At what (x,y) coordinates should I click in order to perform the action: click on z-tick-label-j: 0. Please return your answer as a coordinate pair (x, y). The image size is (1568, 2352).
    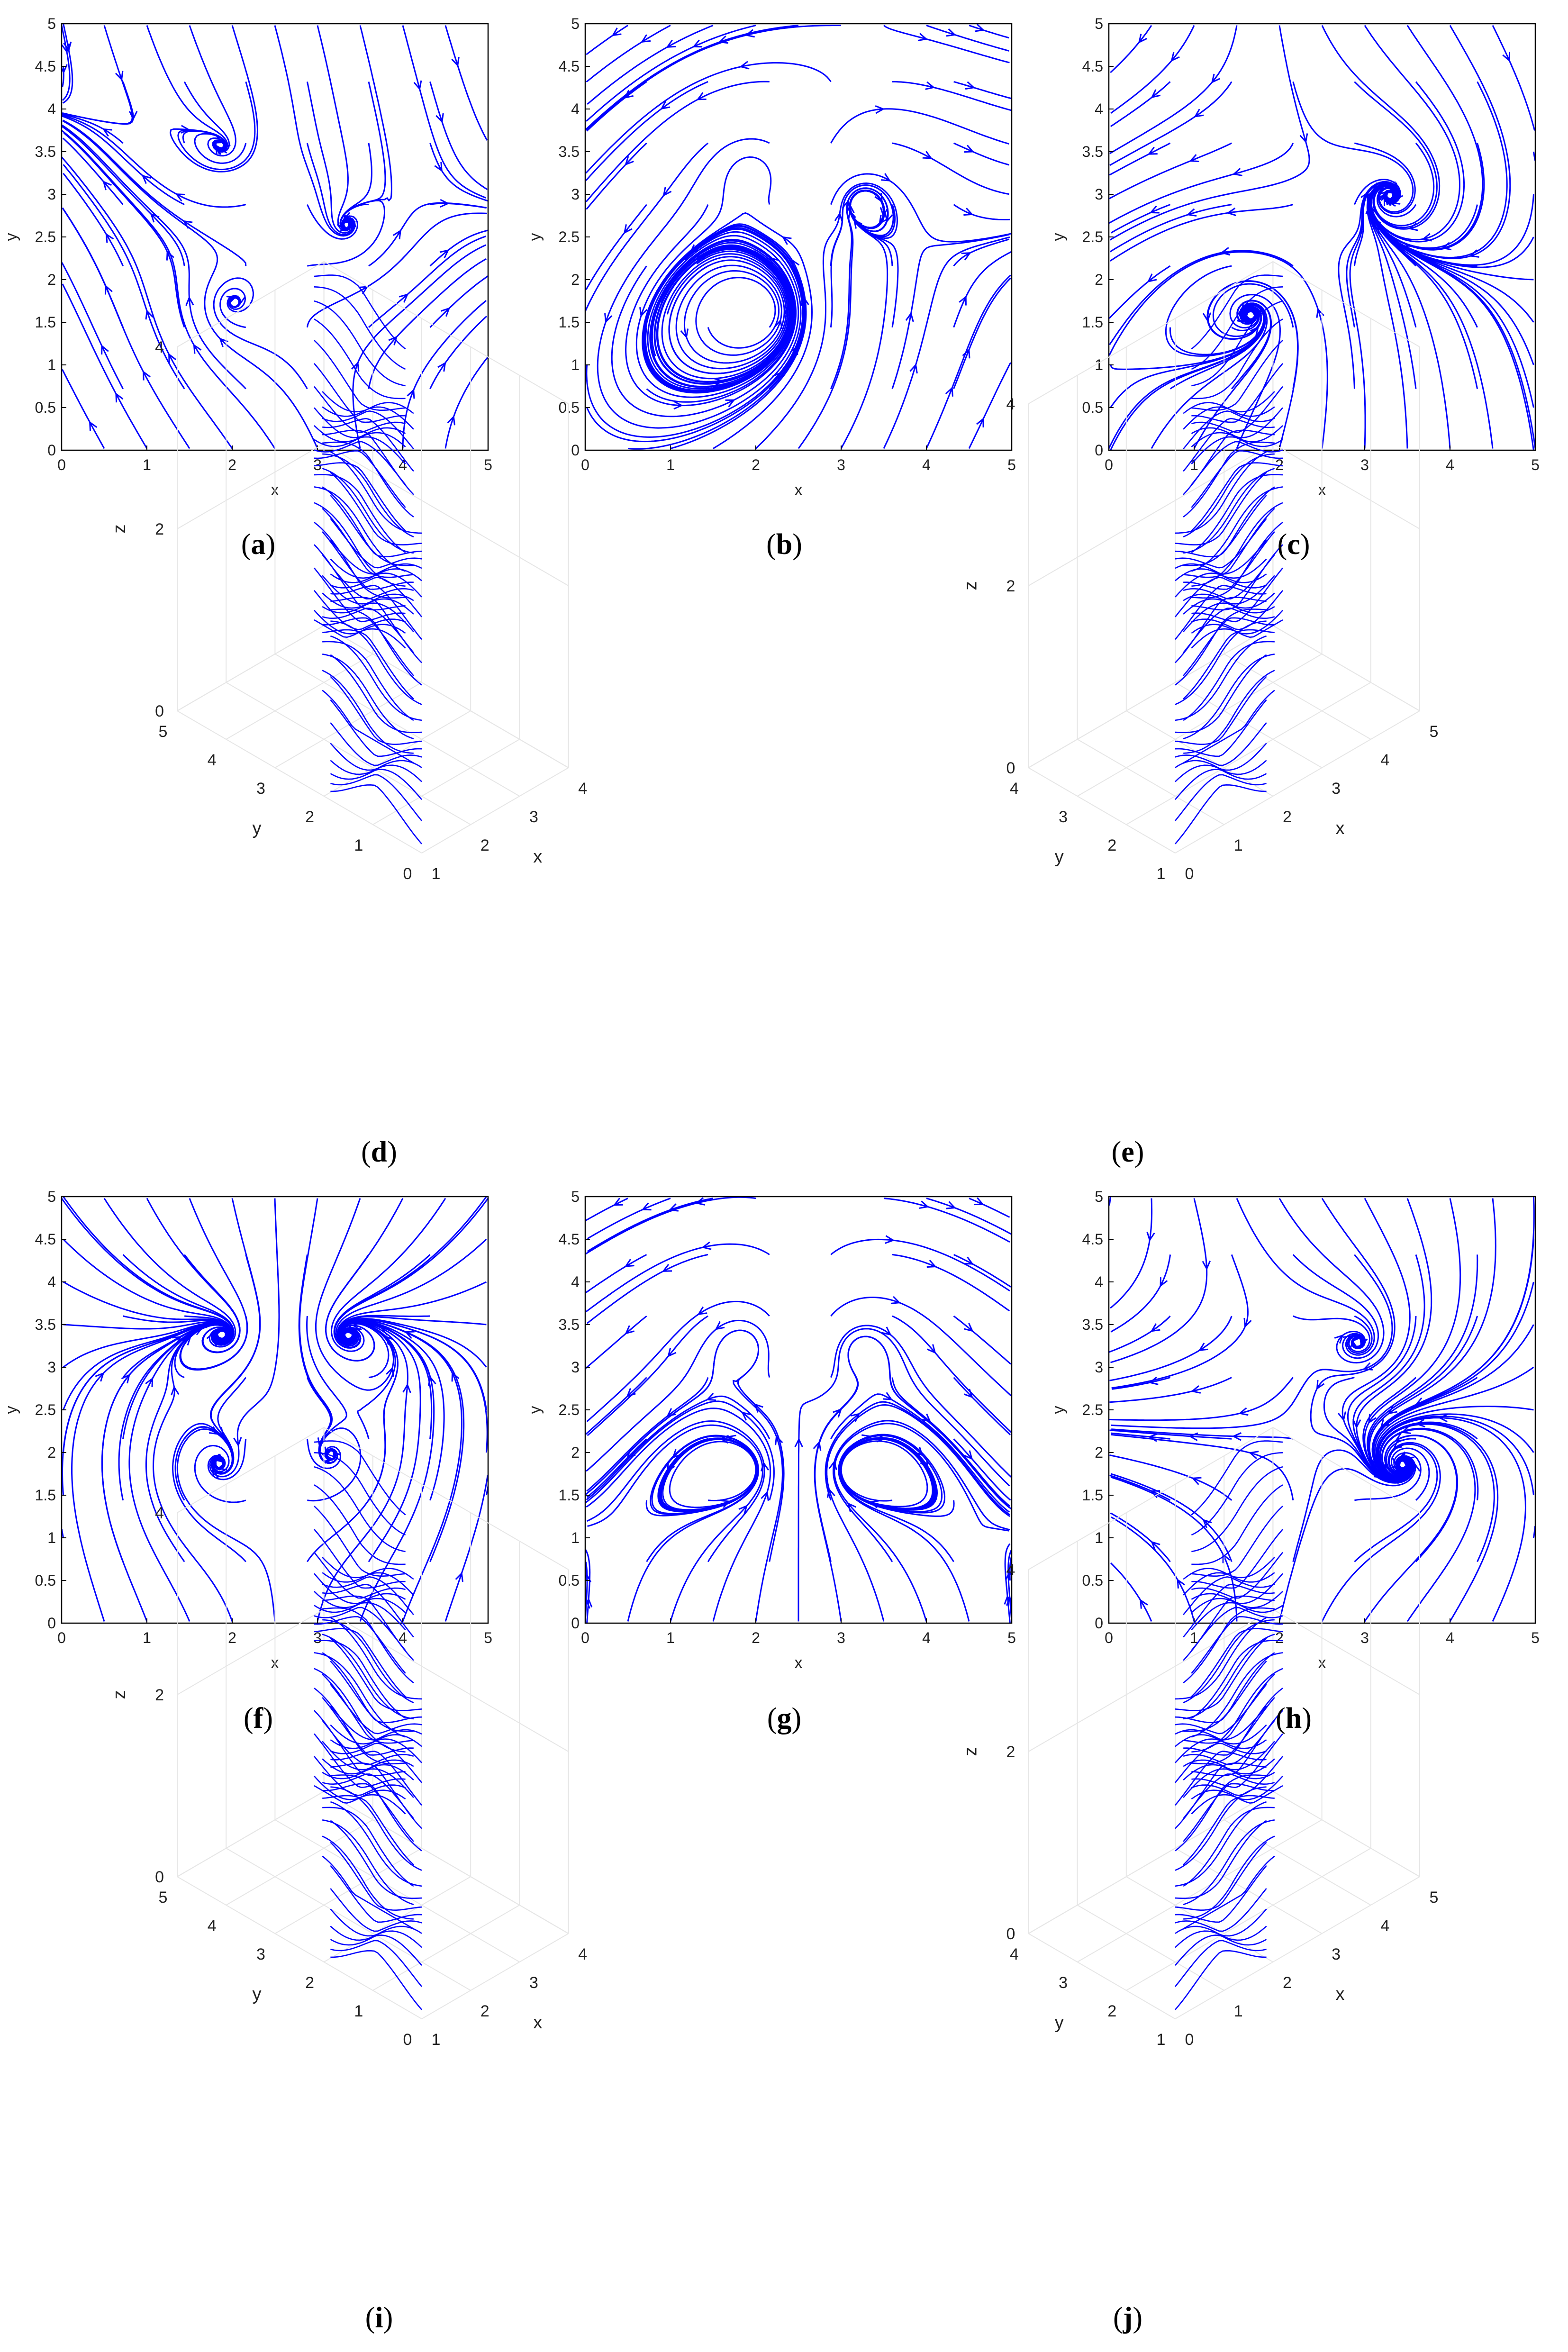
    Looking at the image, I should click on (1010, 1934).